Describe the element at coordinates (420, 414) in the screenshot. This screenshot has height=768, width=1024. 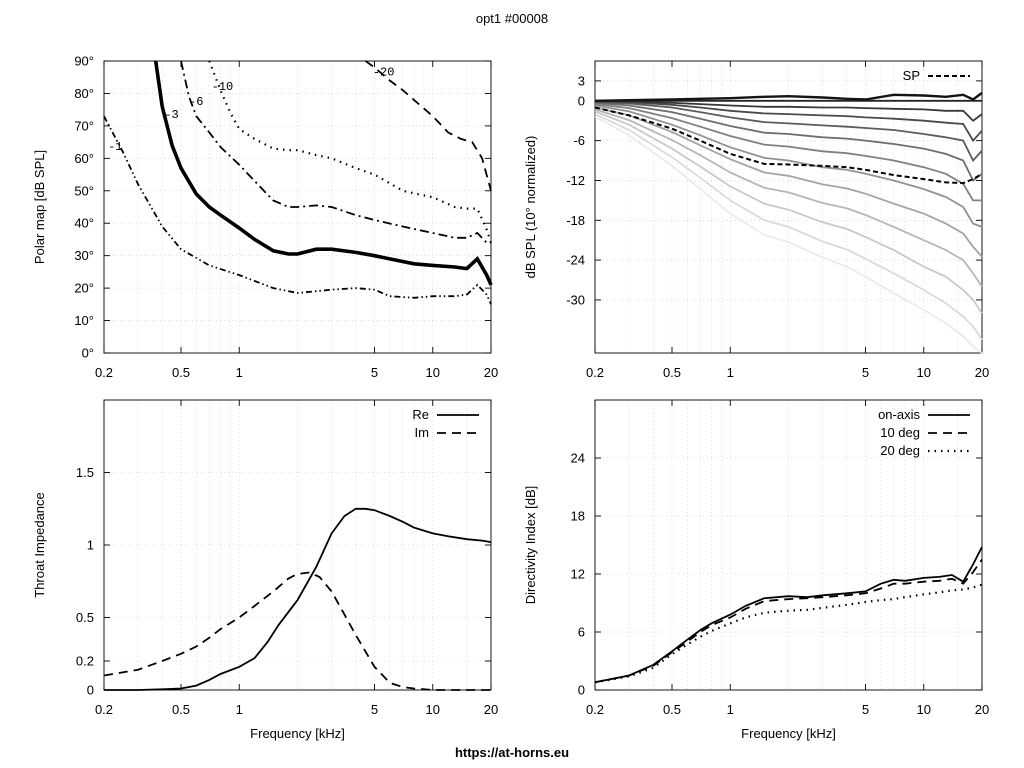
I see `legend-label: Re` at that location.